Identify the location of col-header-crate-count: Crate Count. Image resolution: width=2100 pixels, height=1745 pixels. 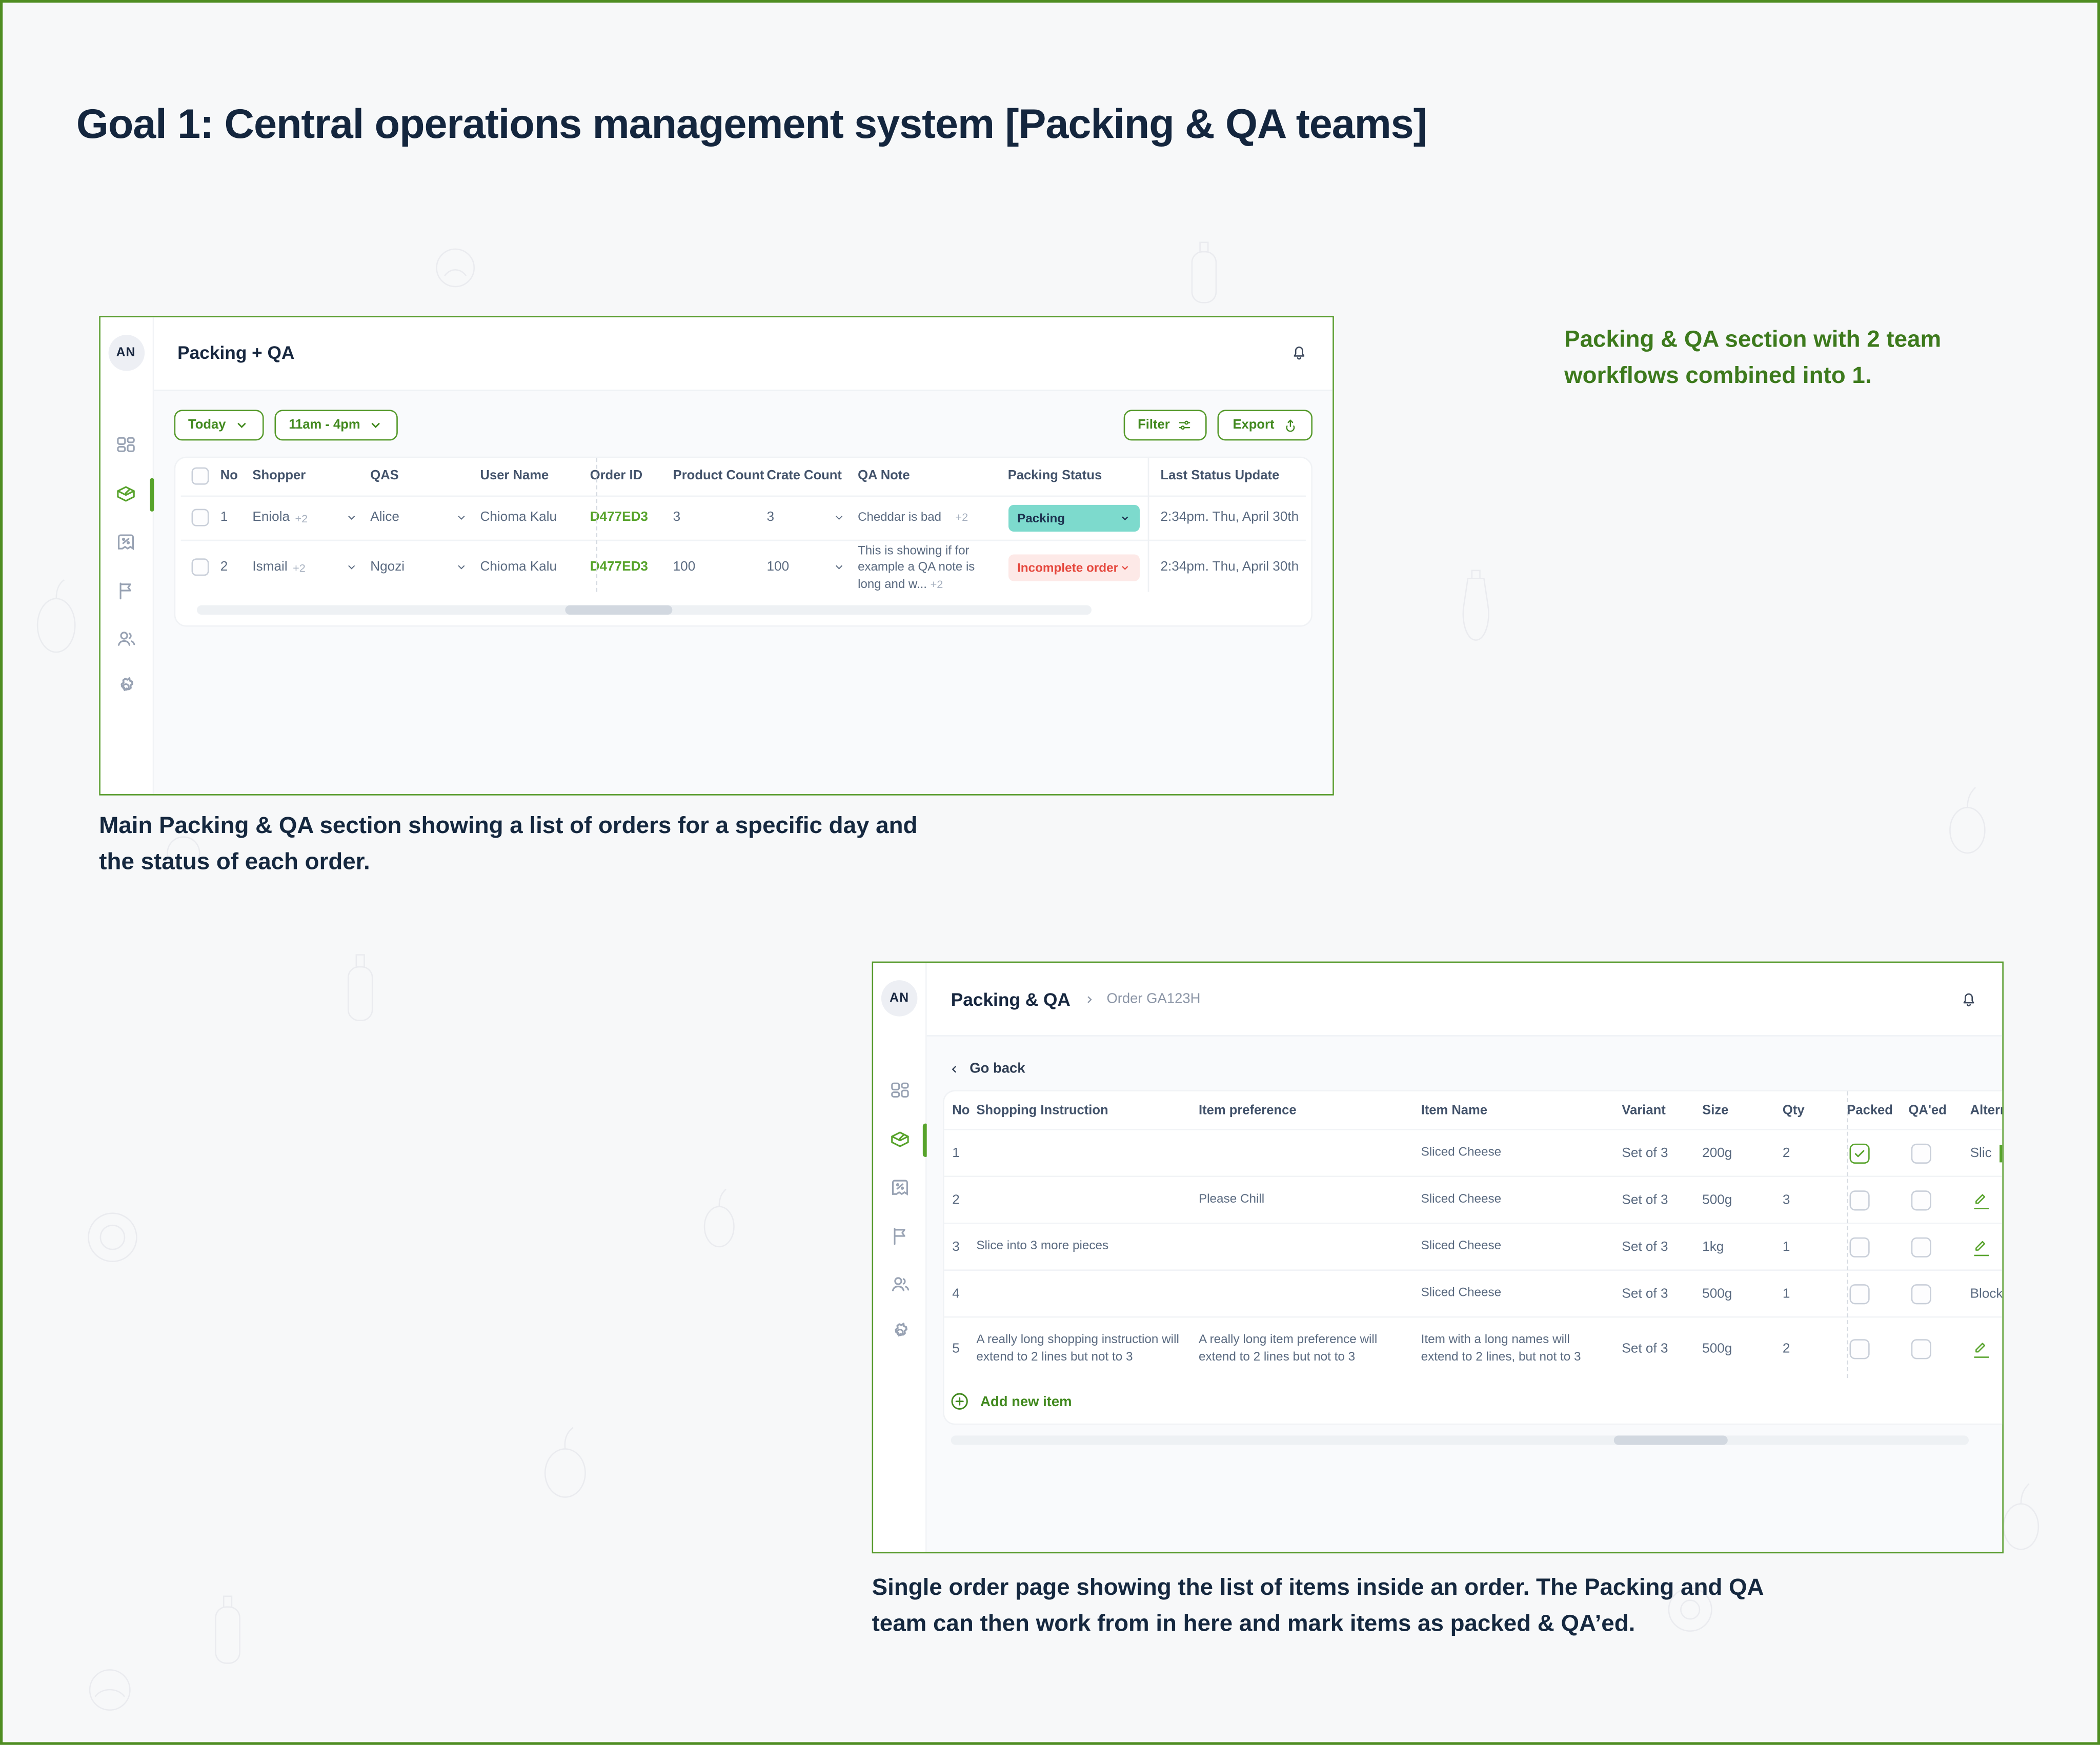
(804, 477).